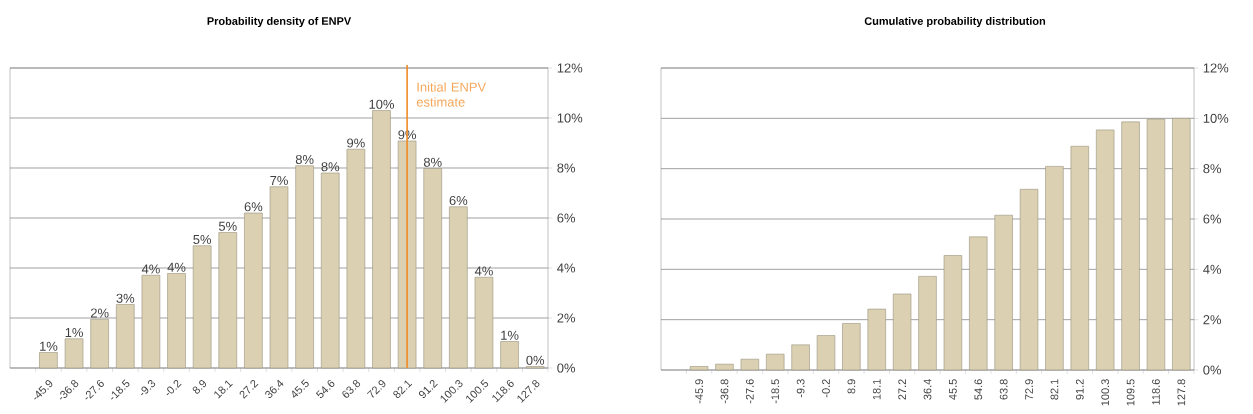  Describe the element at coordinates (279, 22) in the screenshot. I see `chart-title: Probability density of ENPV` at that location.